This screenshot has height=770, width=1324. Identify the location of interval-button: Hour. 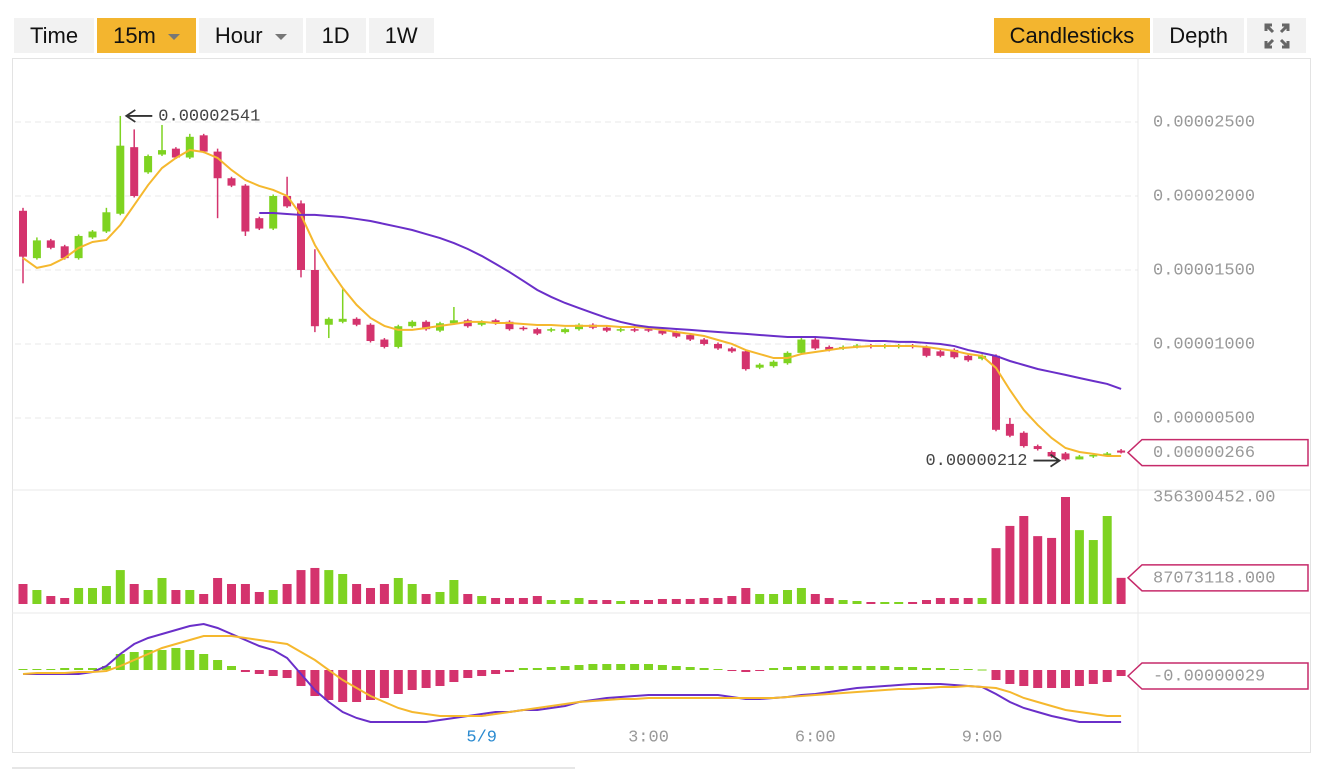
(250, 35).